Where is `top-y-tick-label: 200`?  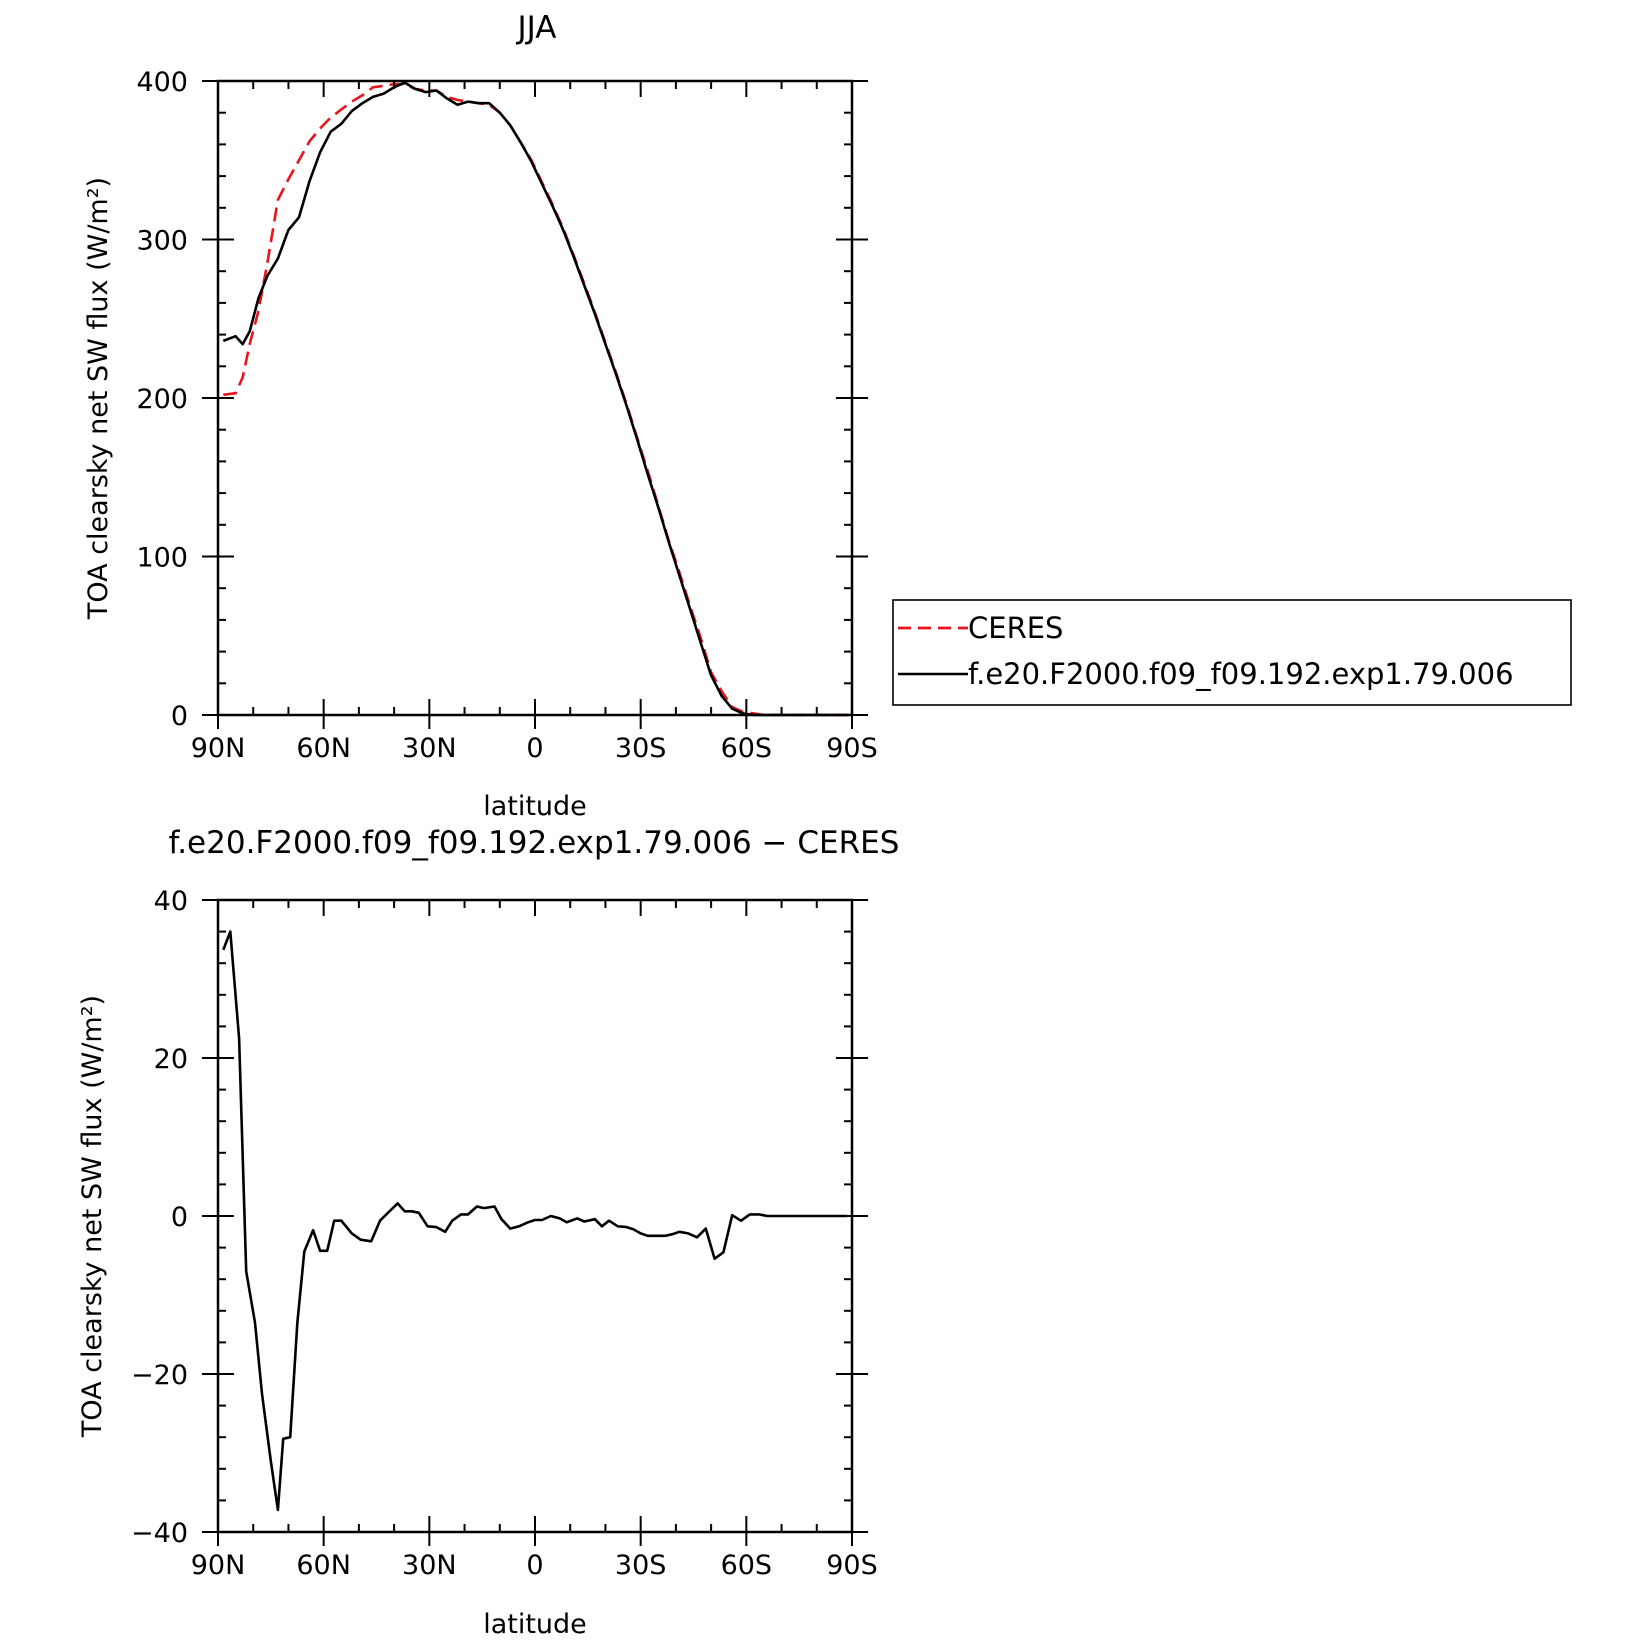 top-y-tick-label: 200 is located at coordinates (162, 399).